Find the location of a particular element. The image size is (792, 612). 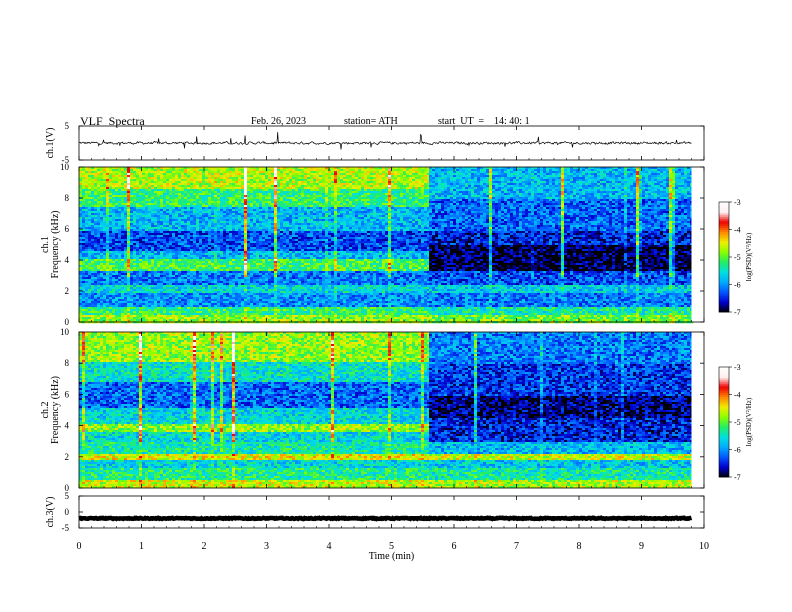

ch1-ylabel-line-0: ch.1(V) is located at coordinates (50, 143).